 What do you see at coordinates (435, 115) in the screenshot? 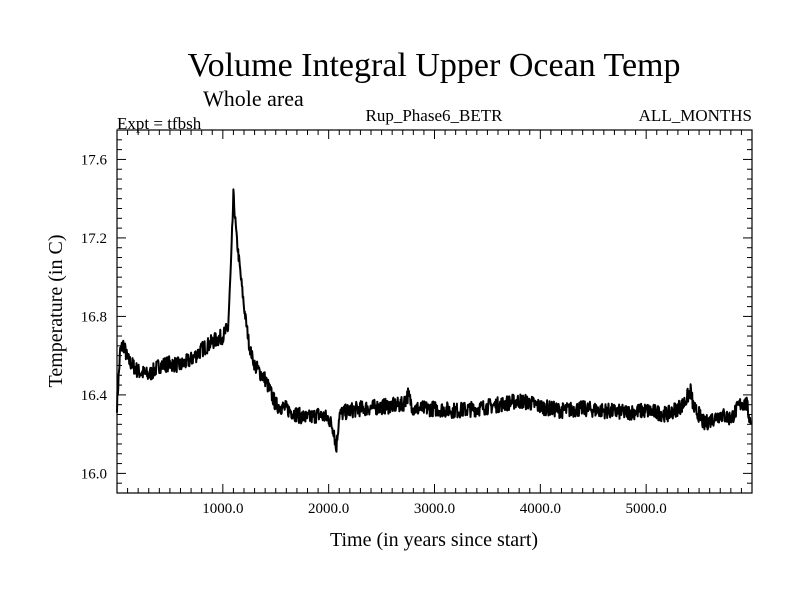
I see `run-annotation: Rup_Phase6_BETR` at bounding box center [435, 115].